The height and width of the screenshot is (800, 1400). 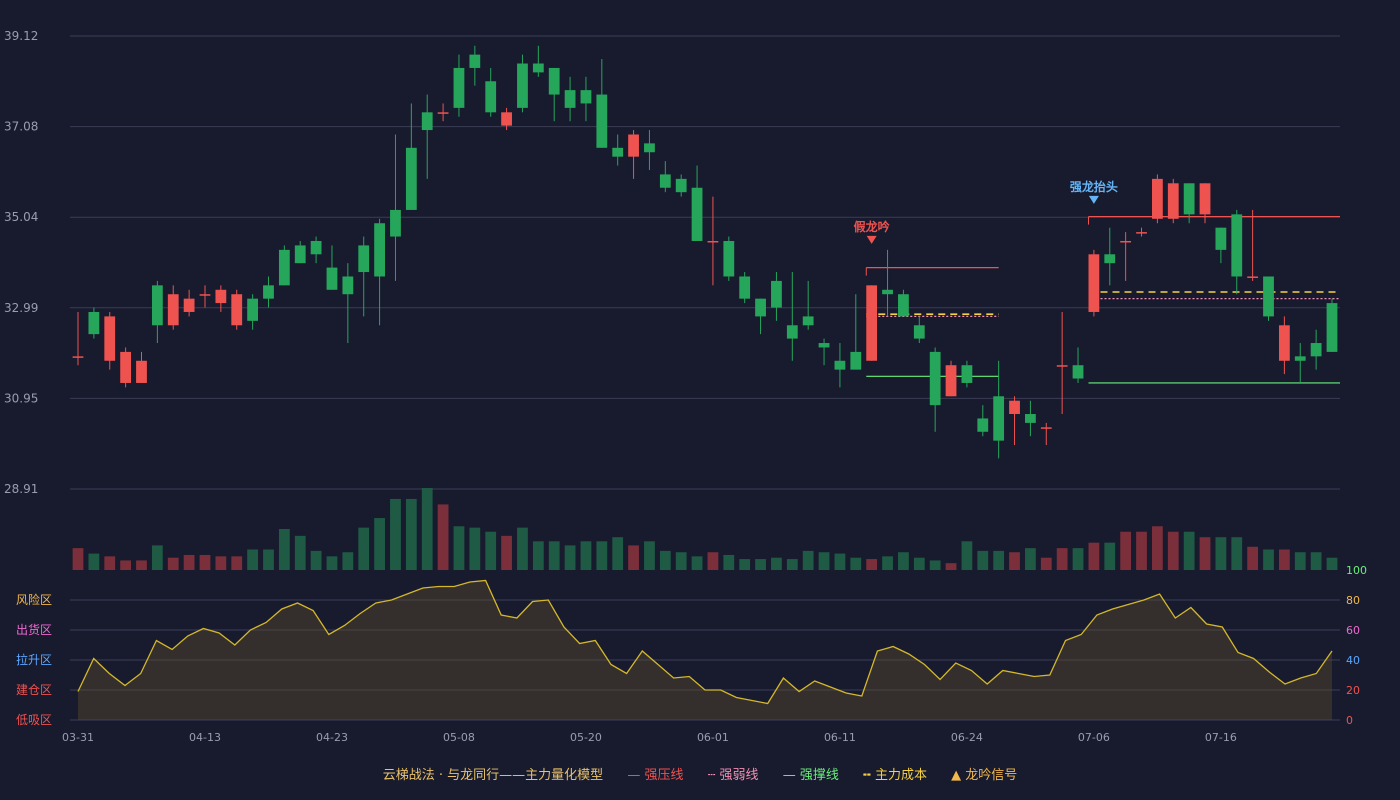 I want to click on price-tick-label: 32.99, so click(x=21, y=308).